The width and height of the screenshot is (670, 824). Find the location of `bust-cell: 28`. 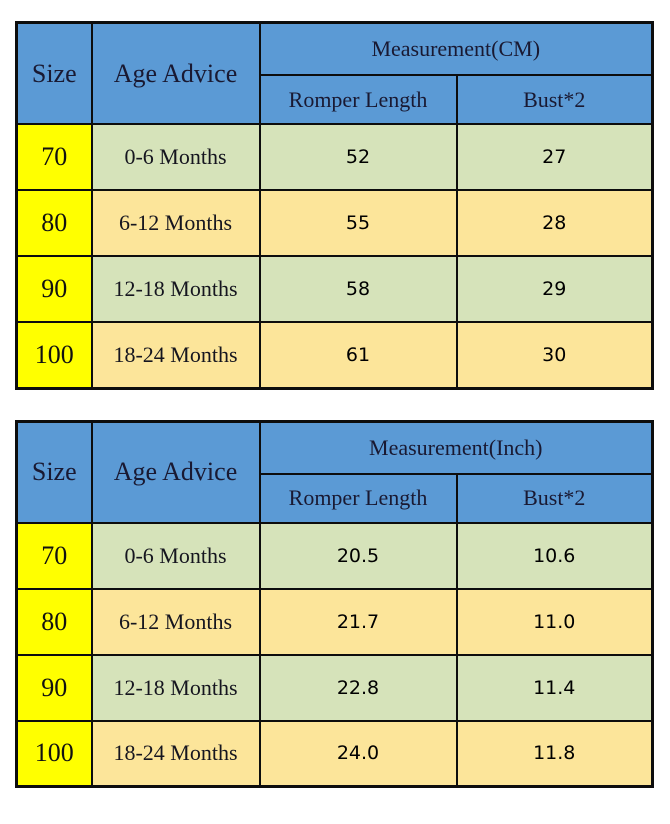

bust-cell: 28 is located at coordinates (554, 223).